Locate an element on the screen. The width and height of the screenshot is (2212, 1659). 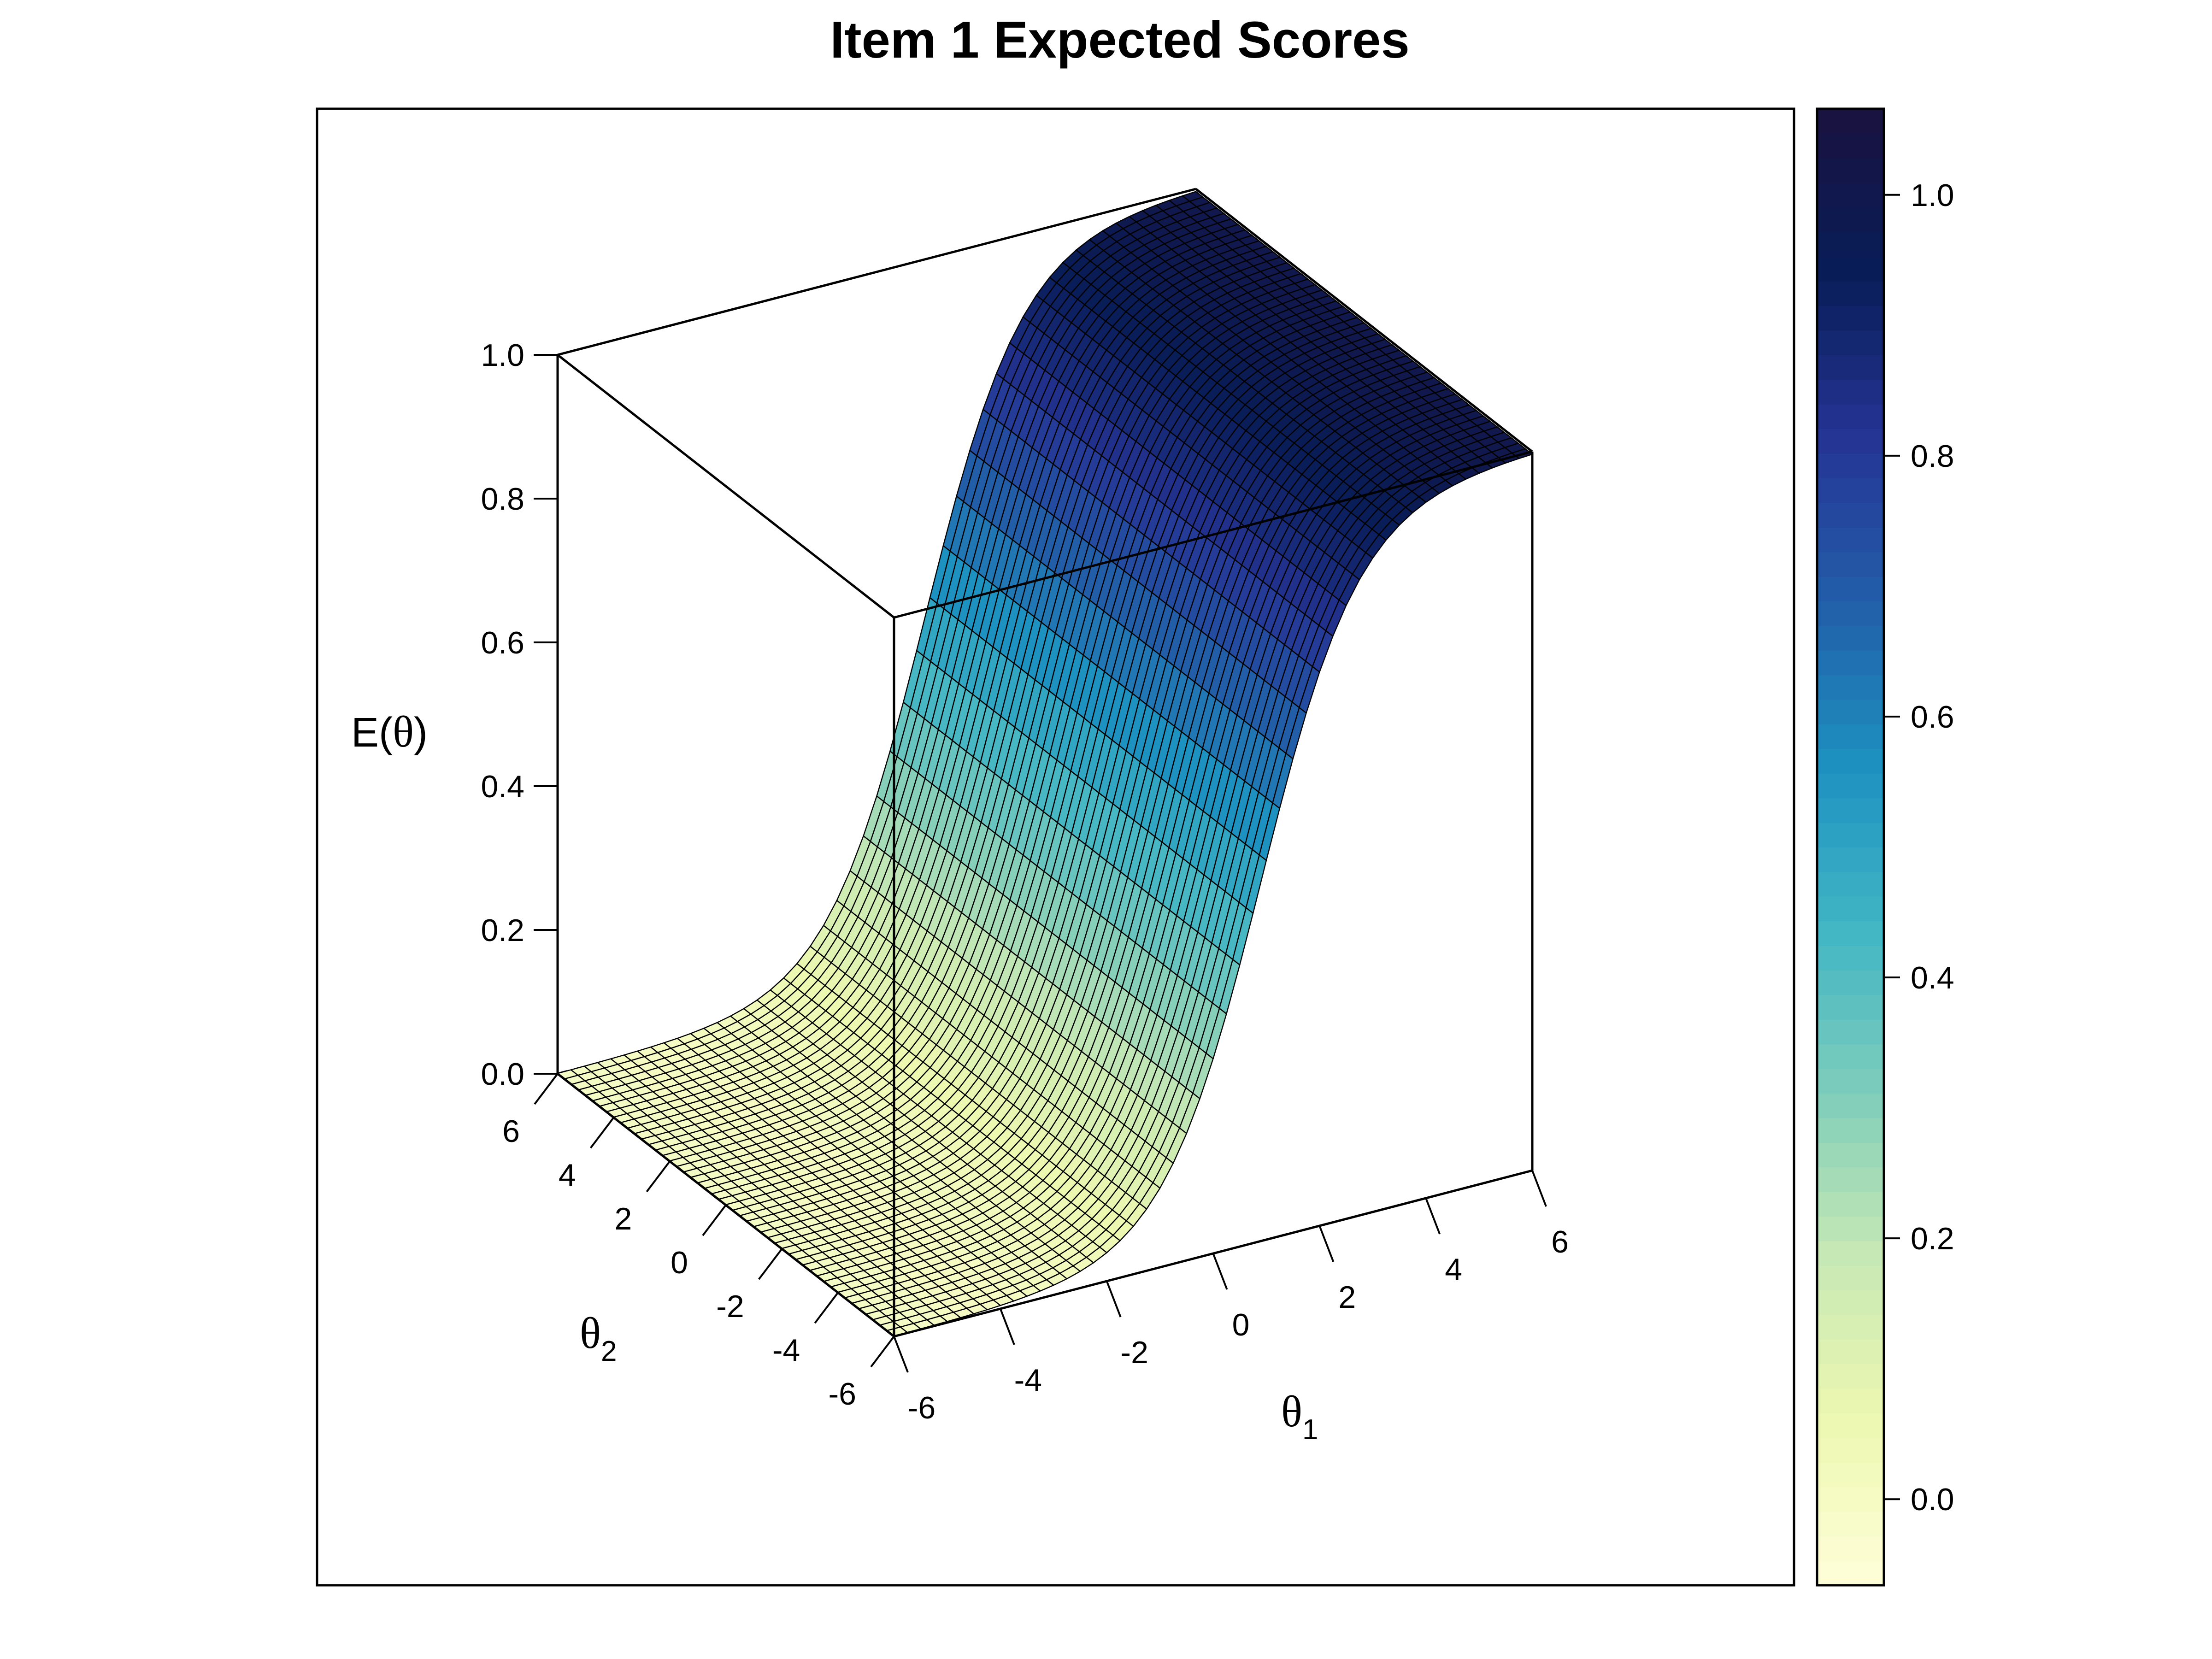
y-tick-label: -2 is located at coordinates (730, 1306).